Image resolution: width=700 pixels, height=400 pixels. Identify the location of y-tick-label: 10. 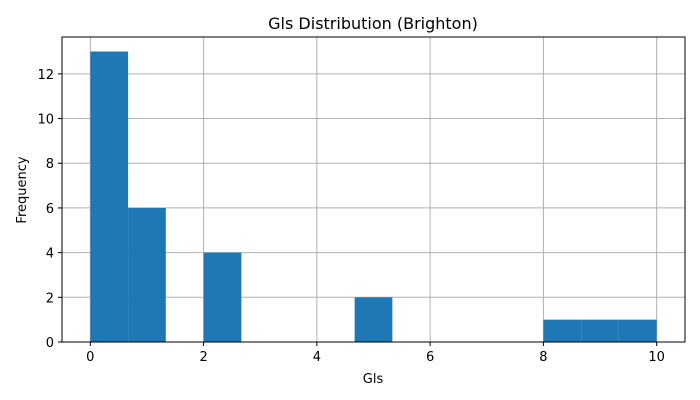
(45, 120).